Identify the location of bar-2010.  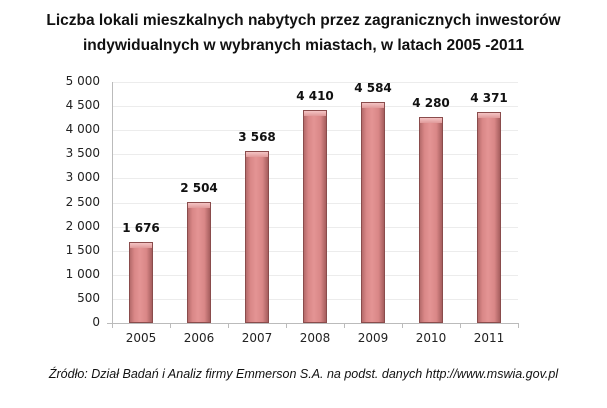
(431, 220).